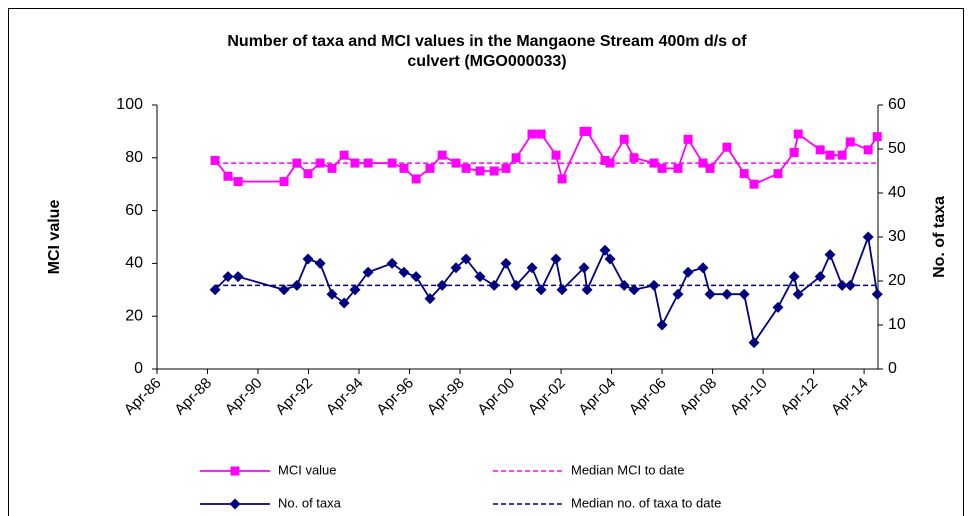  What do you see at coordinates (486, 61) in the screenshot?
I see `chart-title: culvert (MGO000033)` at bounding box center [486, 61].